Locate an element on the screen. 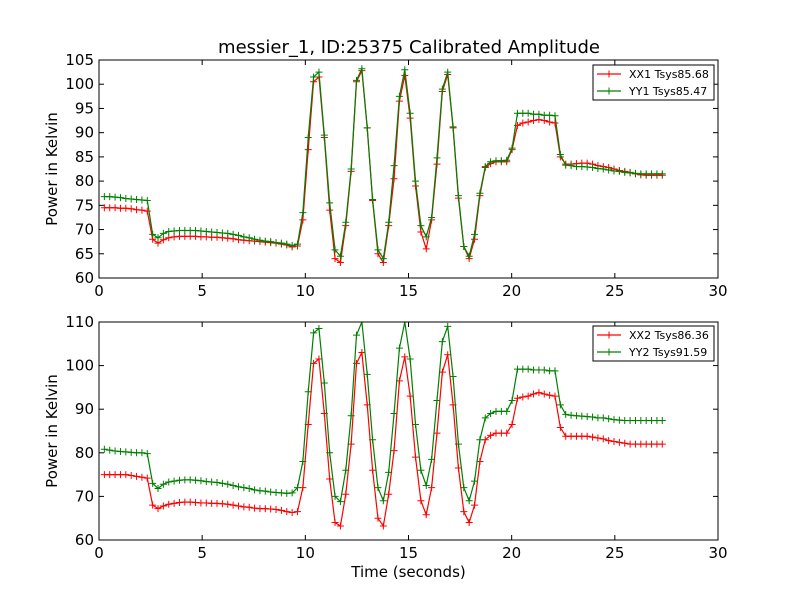 The image size is (800, 600). y-tick-label: 65 is located at coordinates (84, 254).